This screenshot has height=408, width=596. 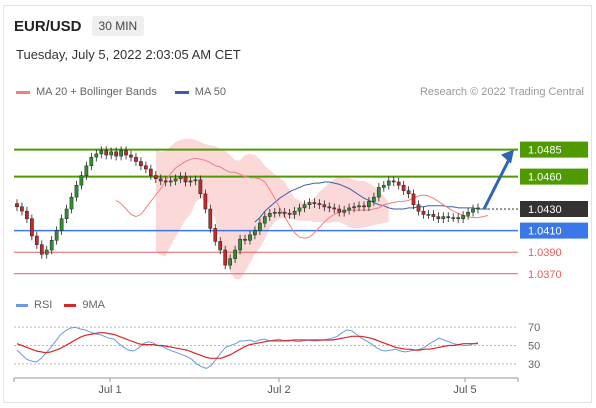 I want to click on price-legend: MA 20 + Bollinger Bands MA 50, so click(x=130, y=92).